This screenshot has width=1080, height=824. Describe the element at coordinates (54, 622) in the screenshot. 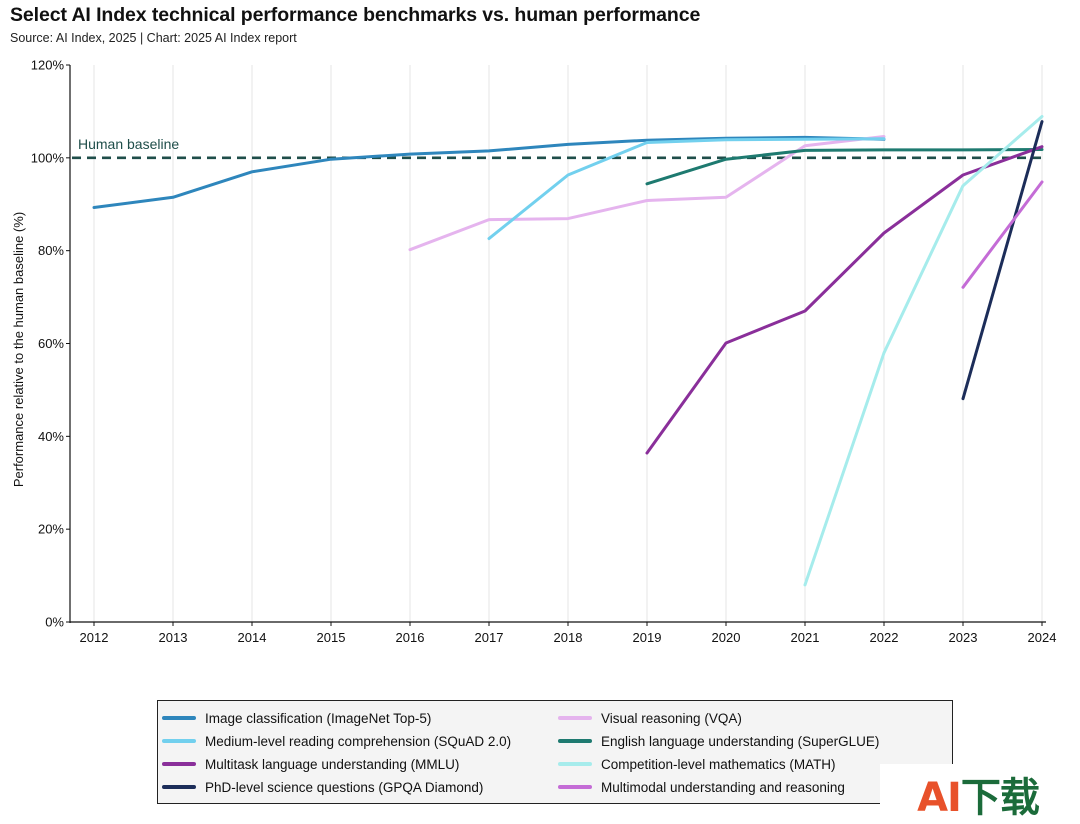

I see `y-tick-label: 0%` at that location.